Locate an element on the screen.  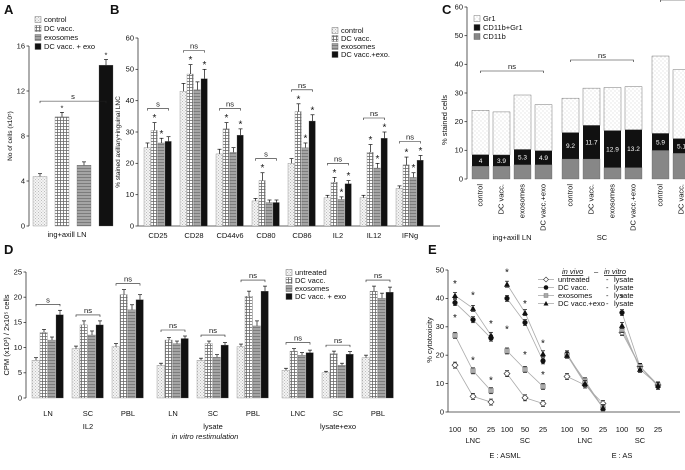
panel-c-bar-cd11b-gr1 is located at coordinates (633, 148).